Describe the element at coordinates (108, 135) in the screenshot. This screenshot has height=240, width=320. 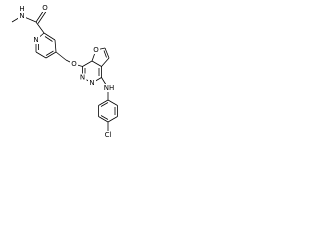
I see `atom-label: Cl` at that location.